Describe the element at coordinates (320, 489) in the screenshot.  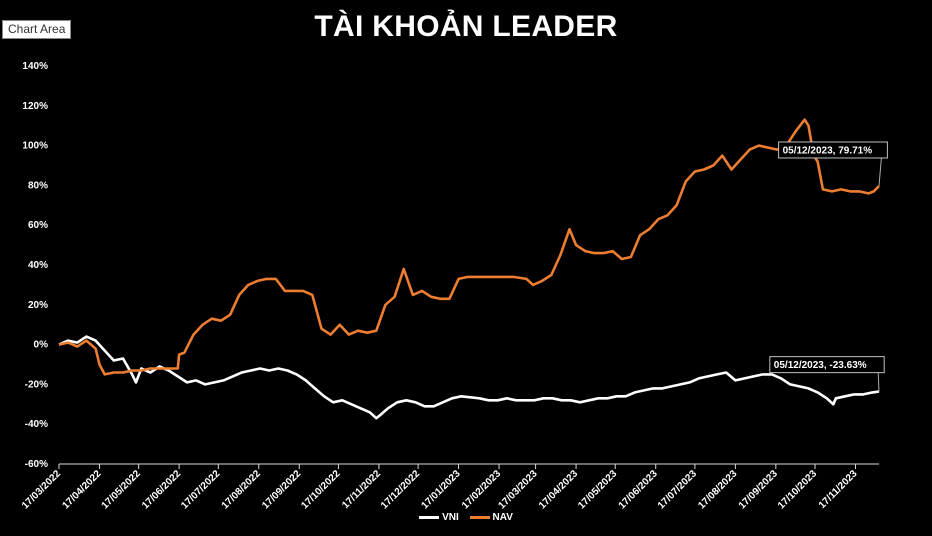
I see `x-tick-label: 17/10/2022` at that location.